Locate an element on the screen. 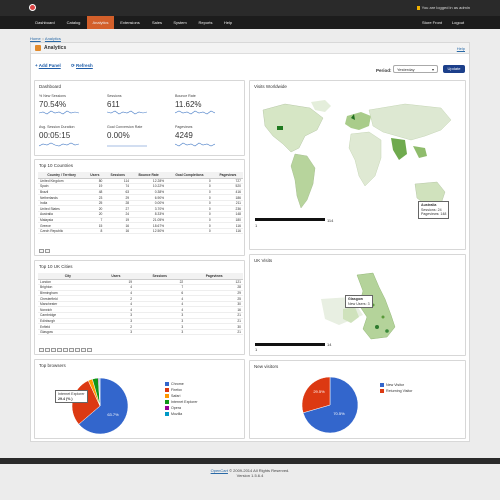 This screenshot has width=500, height=500. pie-slice-returning-visitor is located at coordinates (316, 395).